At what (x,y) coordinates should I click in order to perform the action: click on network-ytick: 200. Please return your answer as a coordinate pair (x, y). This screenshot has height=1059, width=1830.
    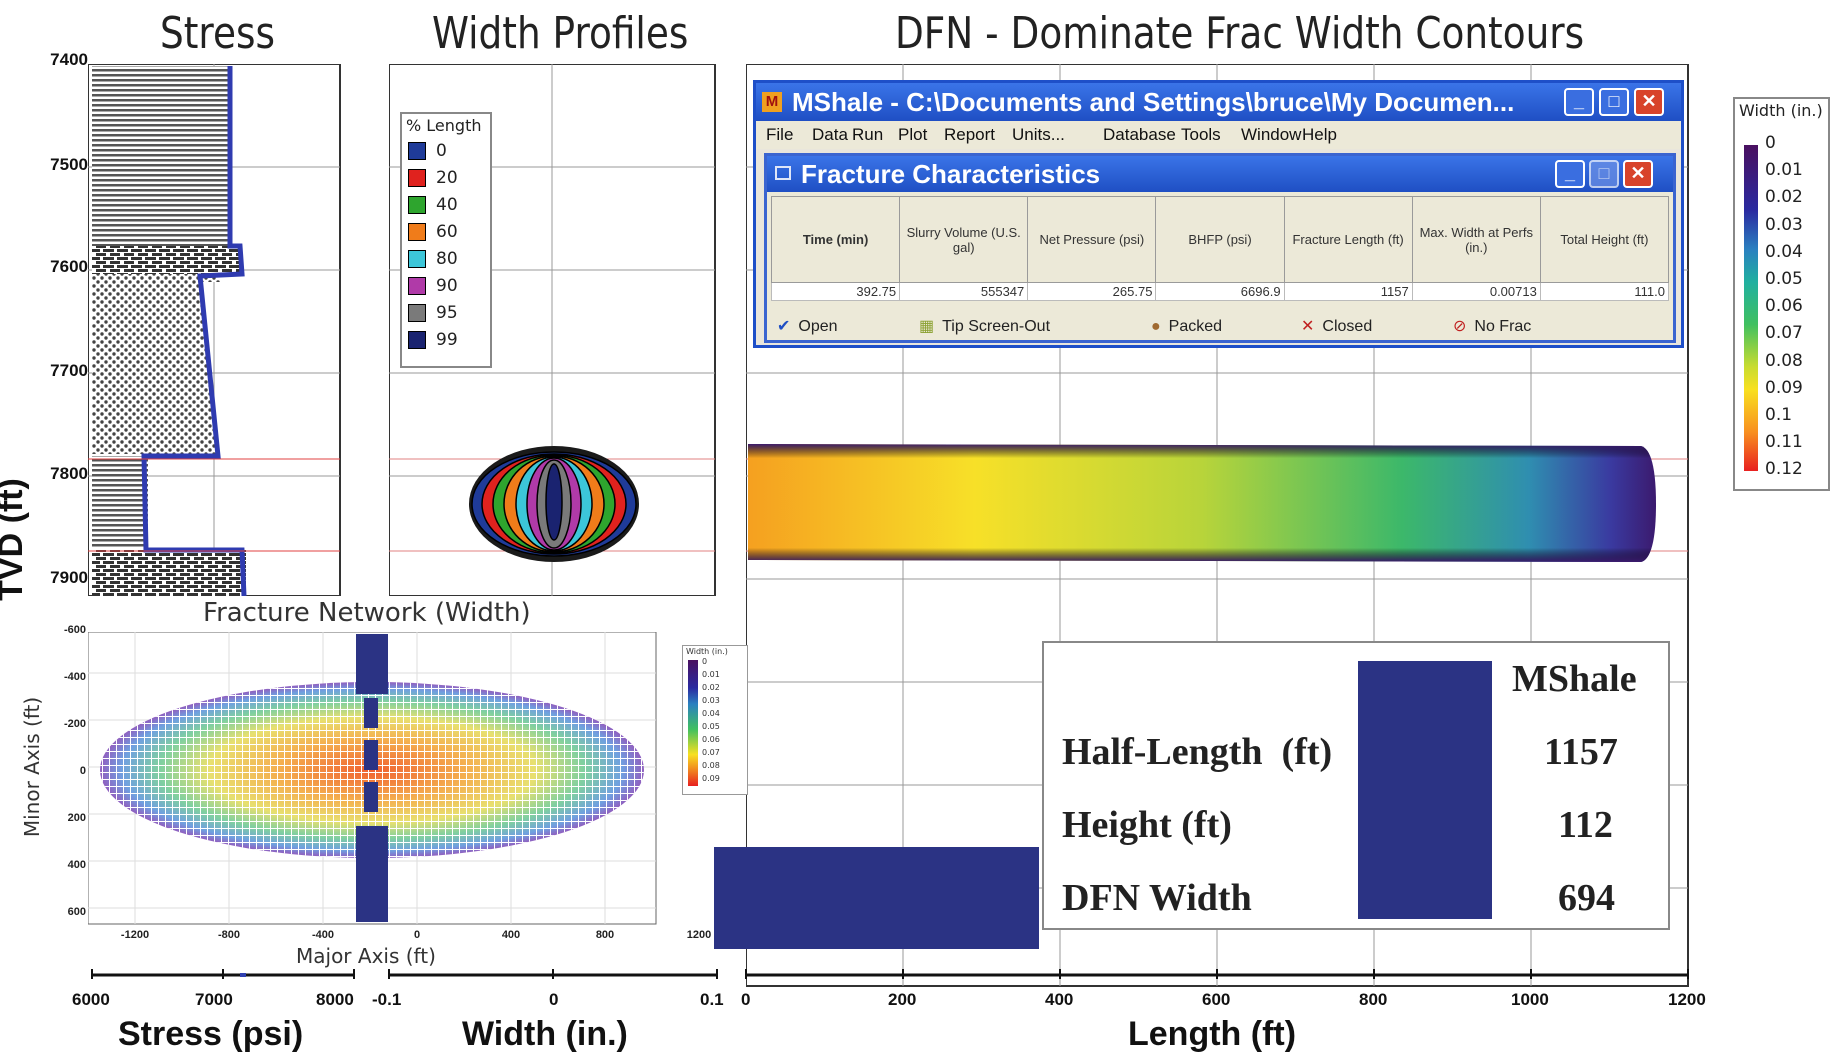
    Looking at the image, I should click on (76, 818).